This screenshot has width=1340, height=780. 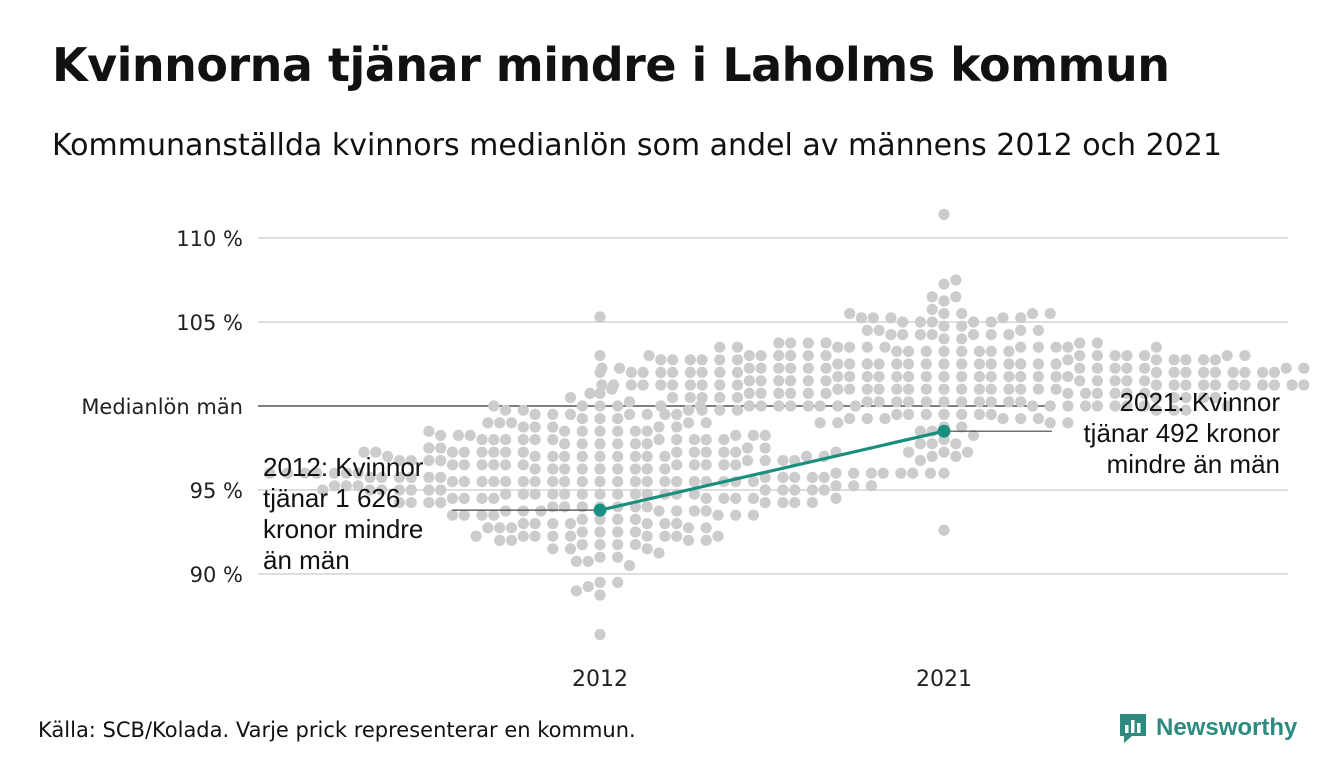 What do you see at coordinates (162, 407) in the screenshot?
I see `reference-line-label: Medianlön män` at bounding box center [162, 407].